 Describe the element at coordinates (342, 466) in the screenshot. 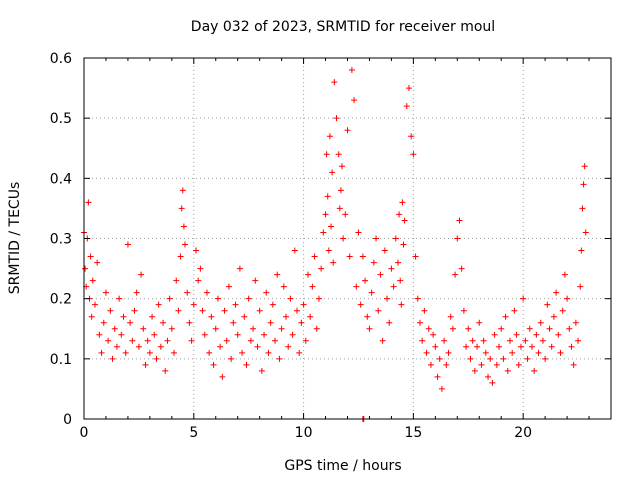

I see `x-axis-label: GPS time / hours` at that location.